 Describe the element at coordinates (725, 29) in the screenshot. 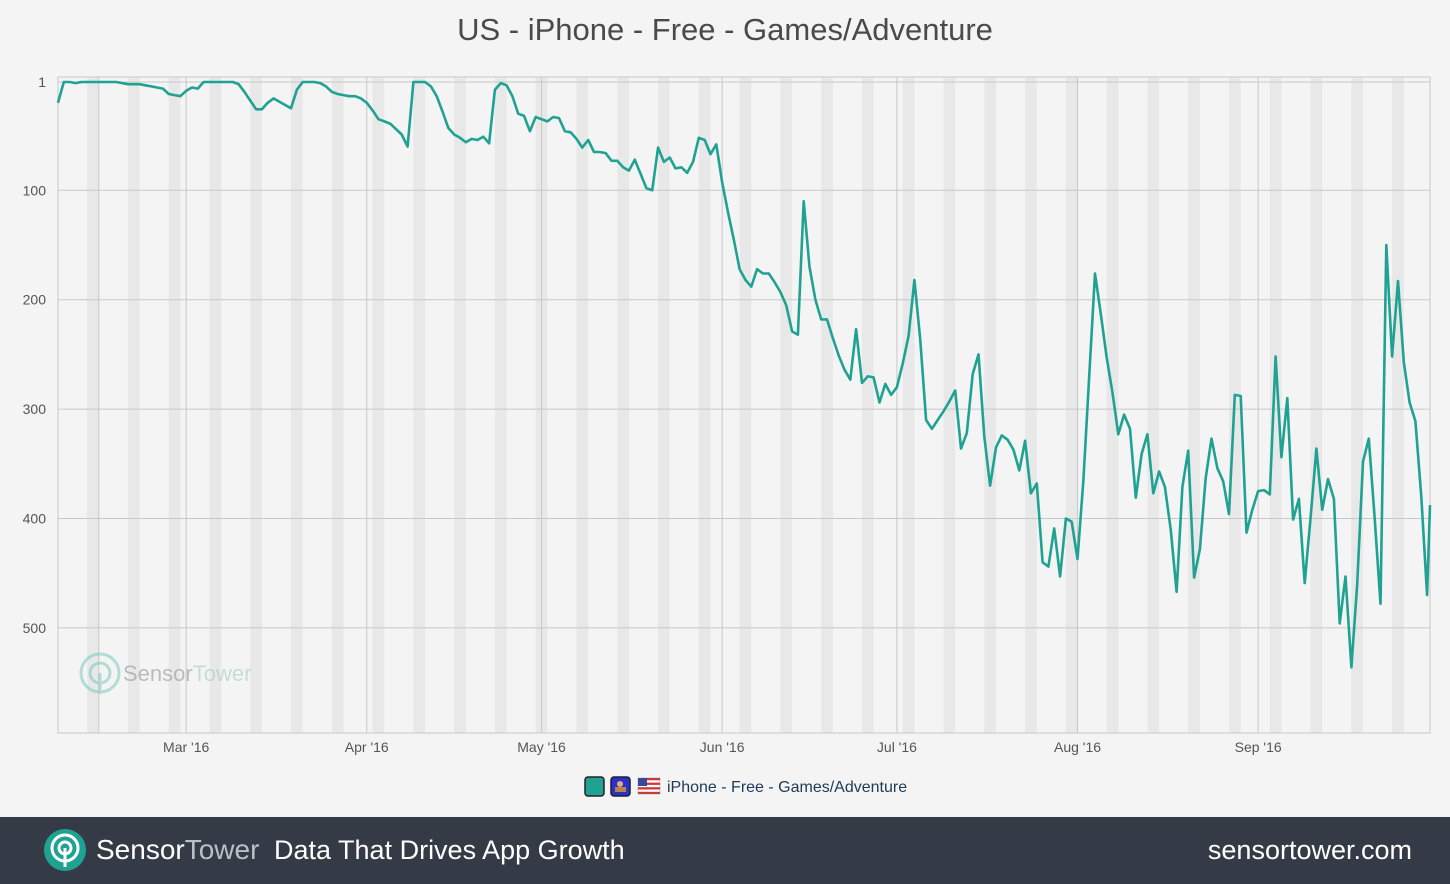

I see `chart-title: US - iPhone - Free - Games/Adventure` at that location.